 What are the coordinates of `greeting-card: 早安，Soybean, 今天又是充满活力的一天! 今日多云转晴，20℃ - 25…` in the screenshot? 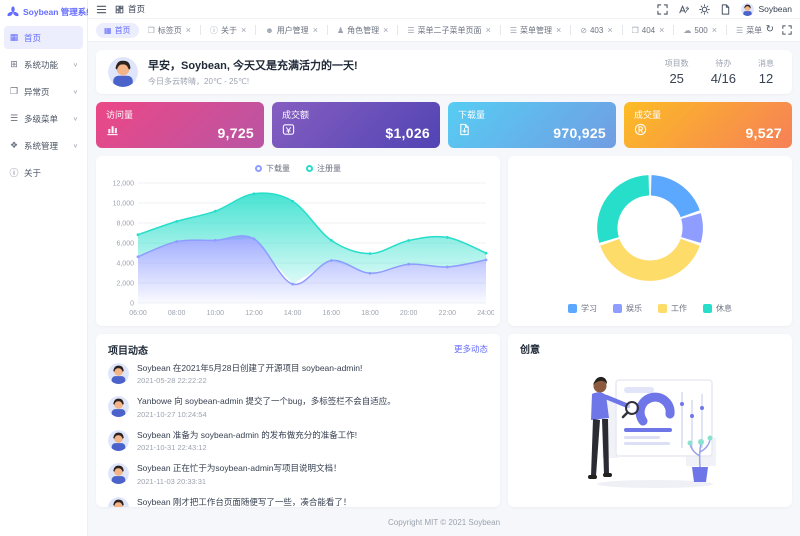 It's located at (444, 72).